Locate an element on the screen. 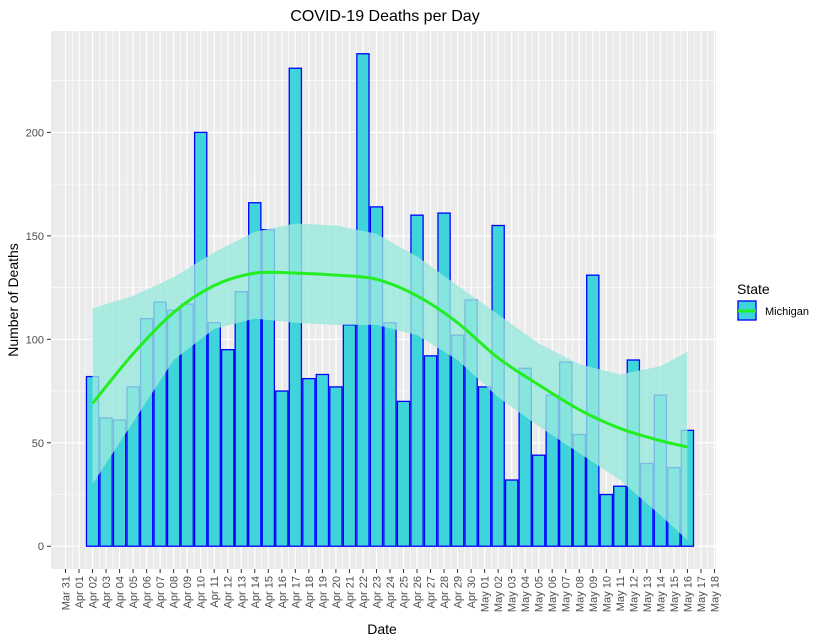 The width and height of the screenshot is (827, 643). x-tick-label: May 17 is located at coordinates (702, 594).